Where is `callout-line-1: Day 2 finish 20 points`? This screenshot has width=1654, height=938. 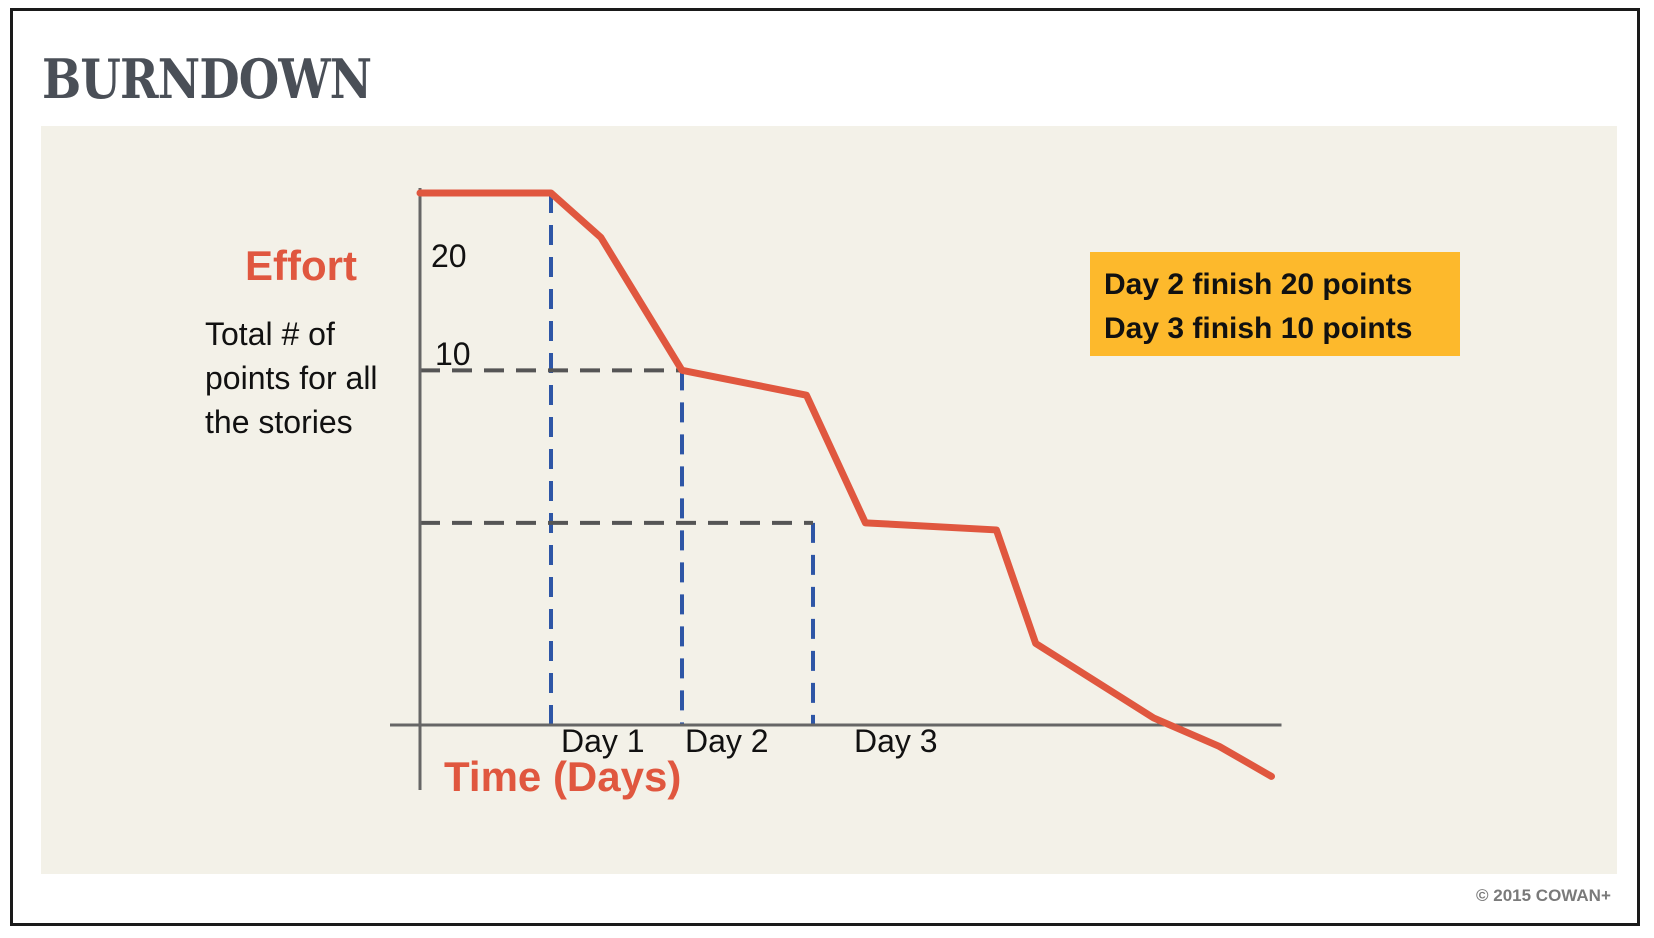
callout-line-1: Day 2 finish 20 points is located at coordinates (1258, 284).